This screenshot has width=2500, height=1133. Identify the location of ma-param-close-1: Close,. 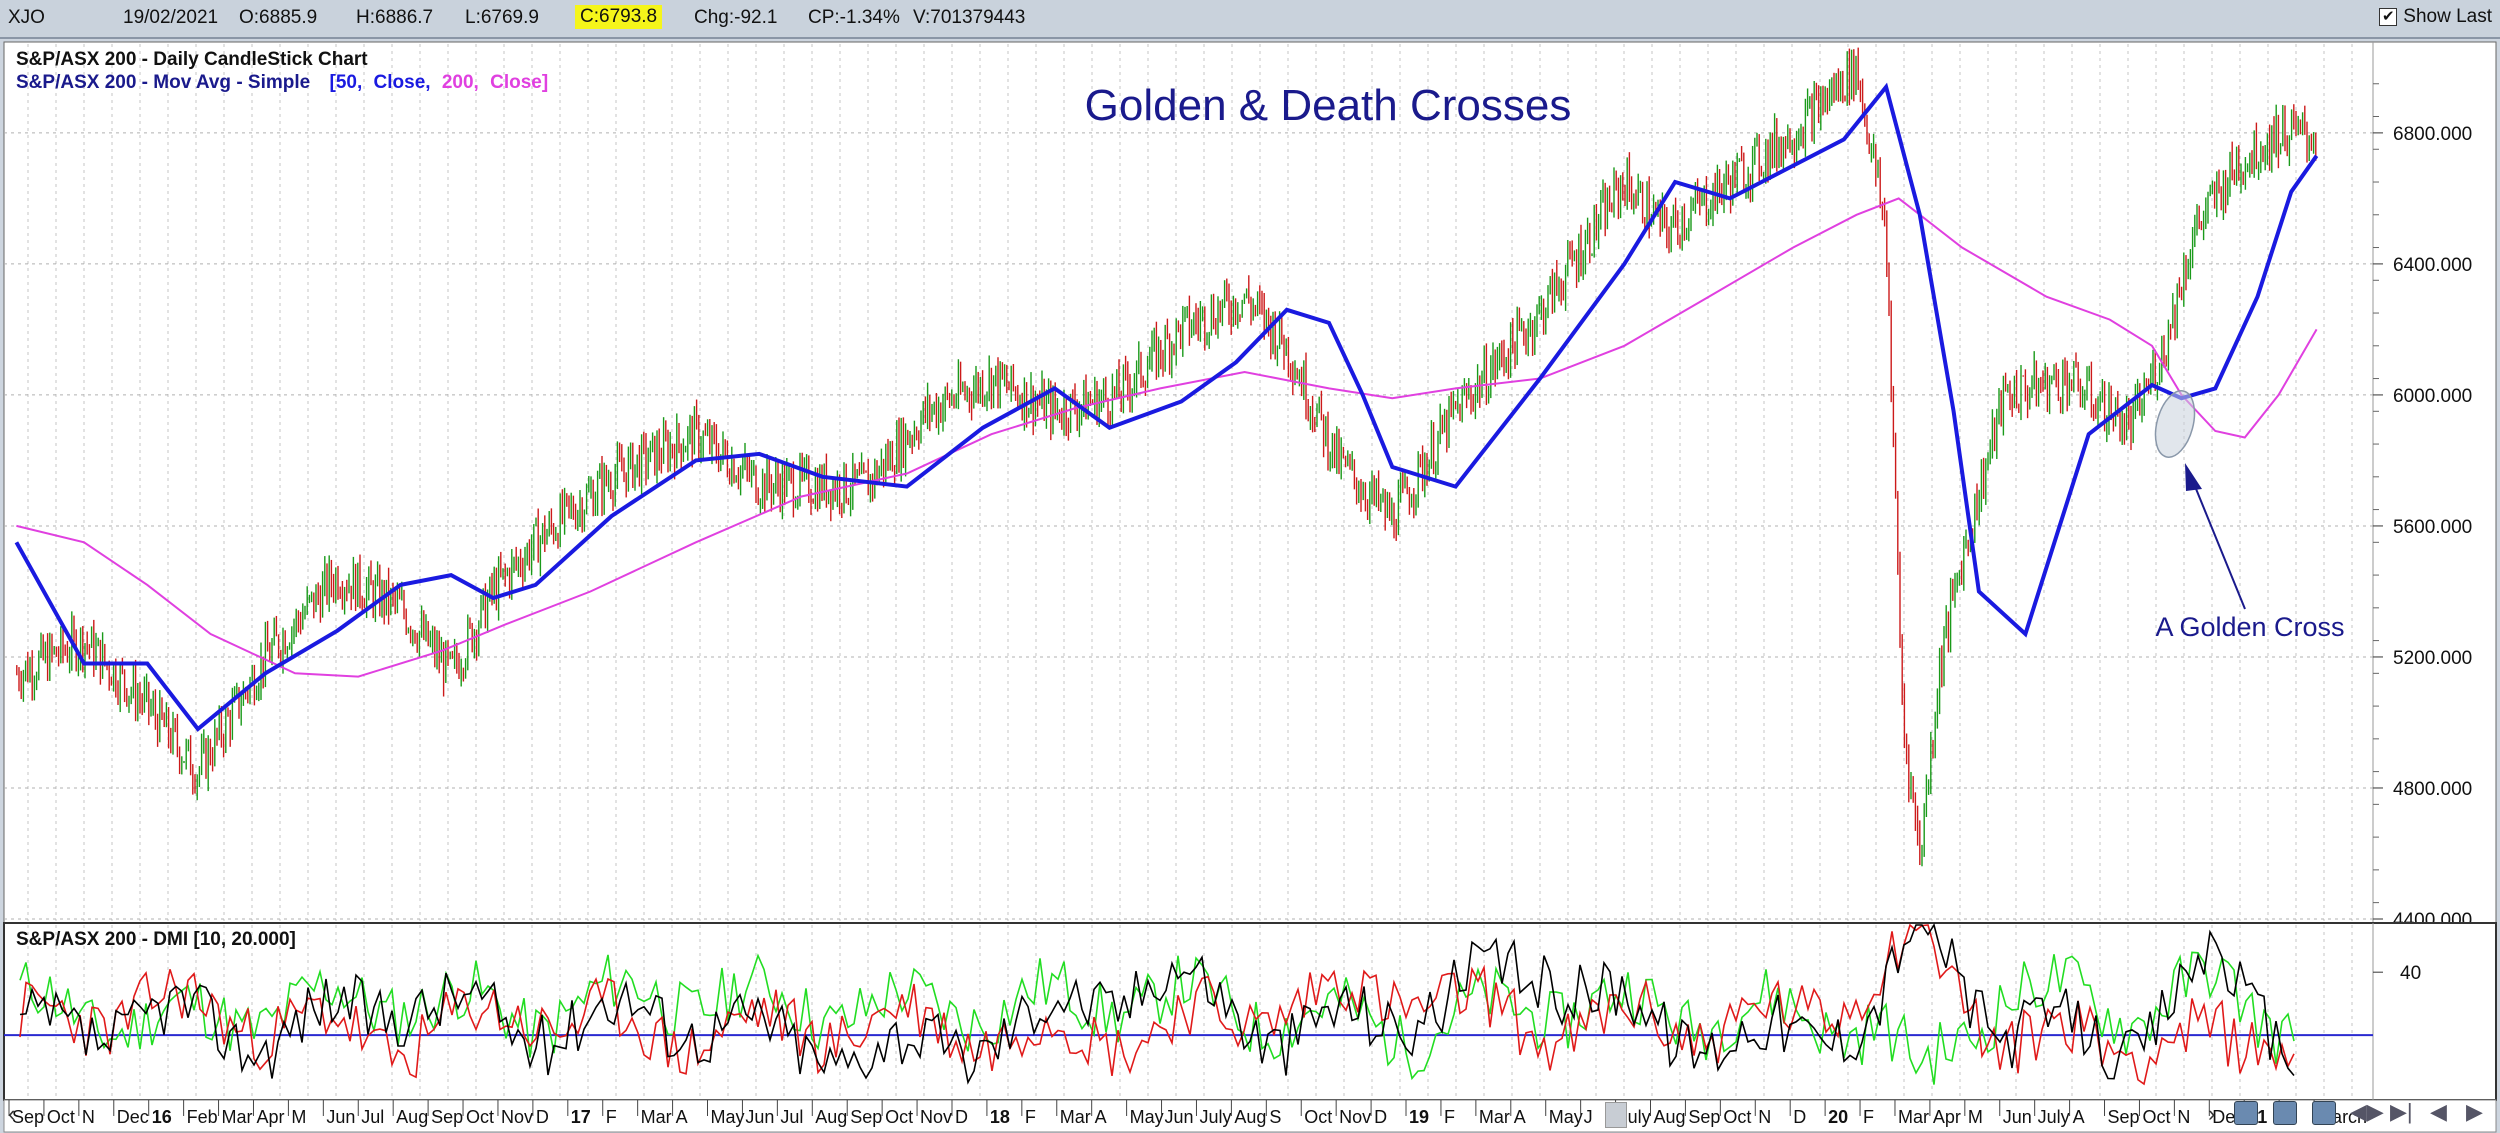
(402, 82).